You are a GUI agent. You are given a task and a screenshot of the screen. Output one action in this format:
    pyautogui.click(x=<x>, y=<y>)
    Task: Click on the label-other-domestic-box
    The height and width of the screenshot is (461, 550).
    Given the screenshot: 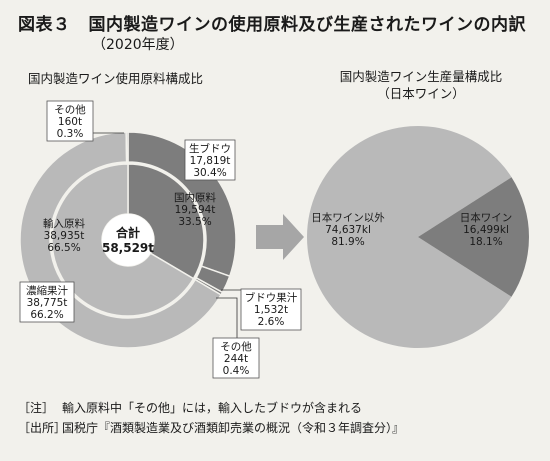 What is the action you would take?
    pyautogui.click(x=236, y=358)
    